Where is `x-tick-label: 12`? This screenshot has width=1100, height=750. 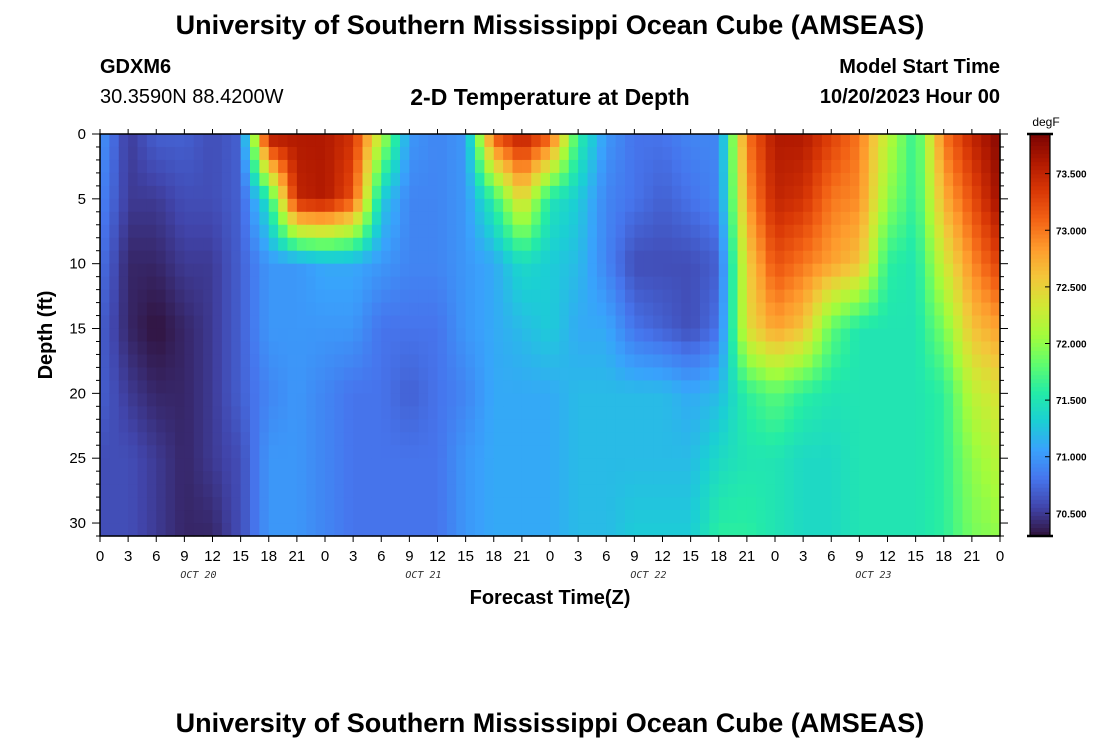 x-tick-label: 12 is located at coordinates (887, 556).